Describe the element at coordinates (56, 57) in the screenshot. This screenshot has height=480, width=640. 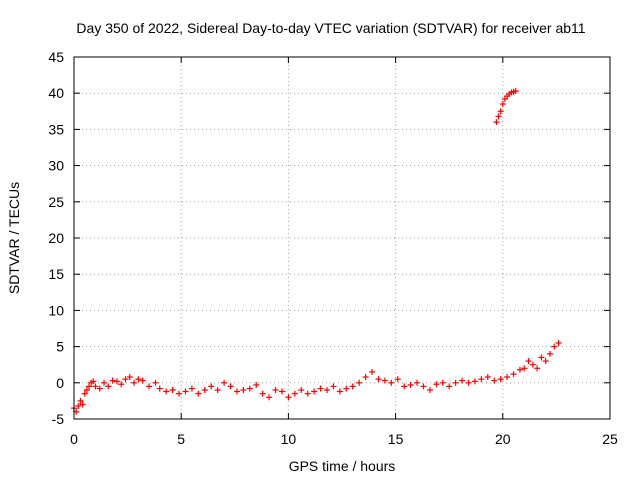
I see `y-tick-label: 45` at that location.